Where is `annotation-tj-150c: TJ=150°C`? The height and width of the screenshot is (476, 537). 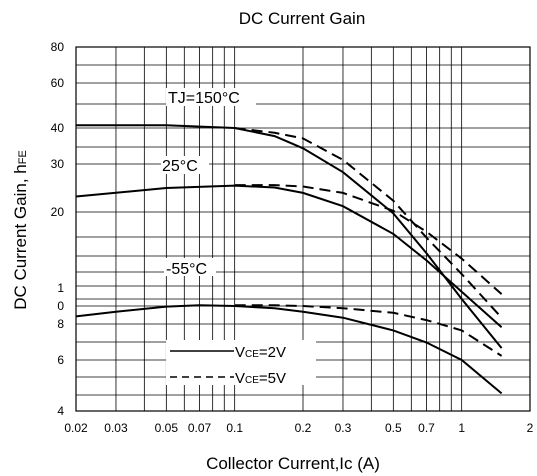 annotation-tj-150c: TJ=150°C is located at coordinates (204, 98).